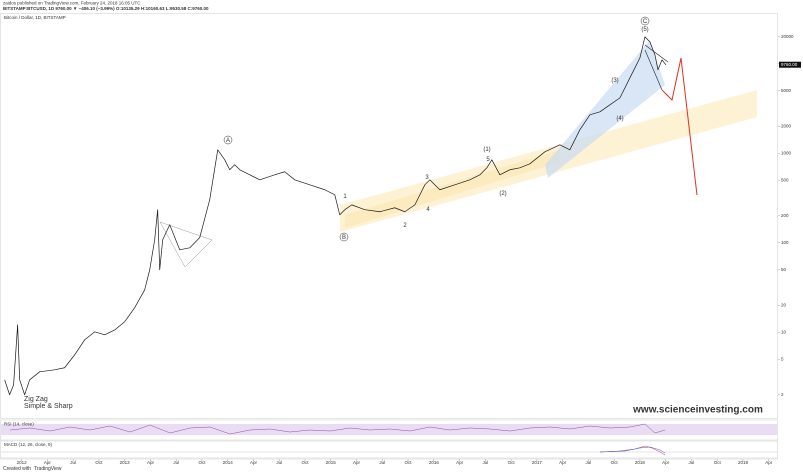 This screenshot has height=474, width=803. I want to click on y-tick-label: 5, so click(782, 358).